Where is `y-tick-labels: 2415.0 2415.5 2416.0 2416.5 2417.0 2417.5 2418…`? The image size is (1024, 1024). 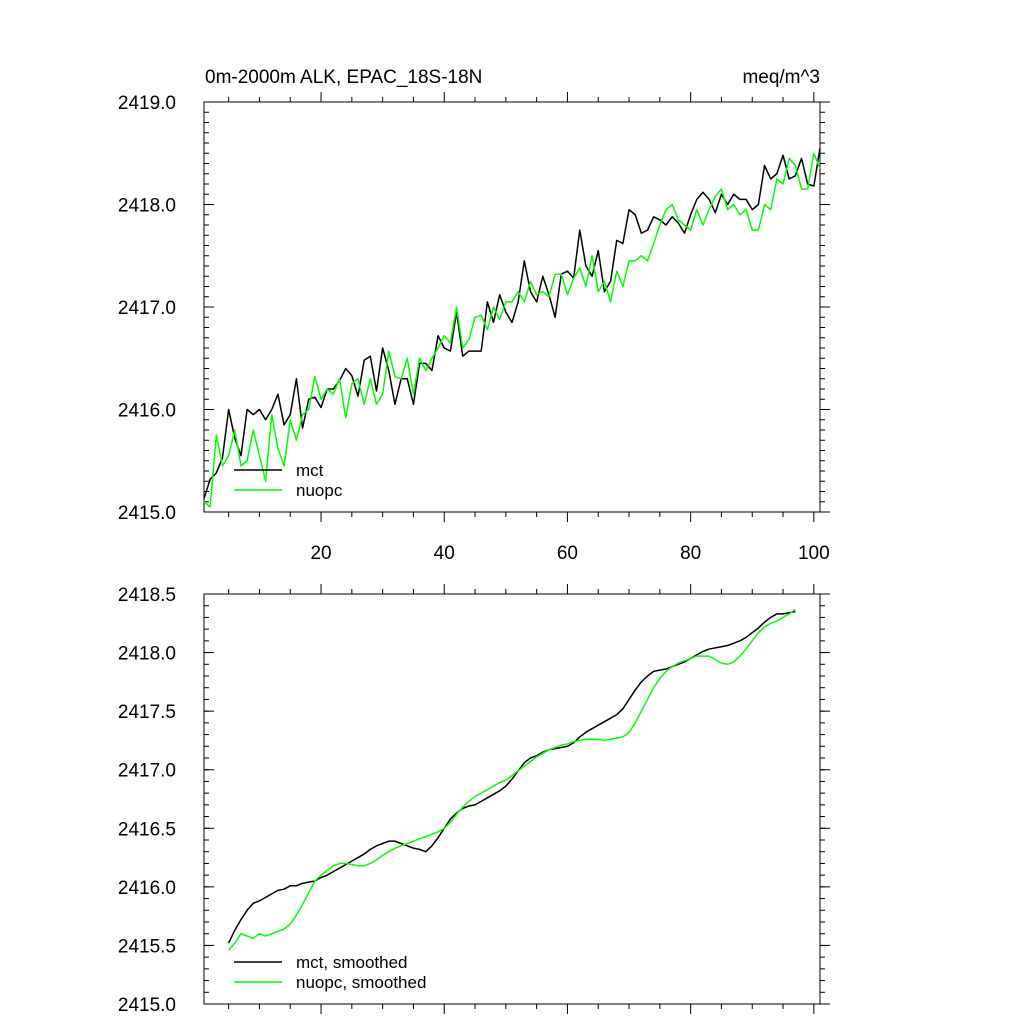 y-tick-labels: 2415.0 2415.5 2416.0 2416.5 2417.0 2417.5 2418… is located at coordinates (147, 800).